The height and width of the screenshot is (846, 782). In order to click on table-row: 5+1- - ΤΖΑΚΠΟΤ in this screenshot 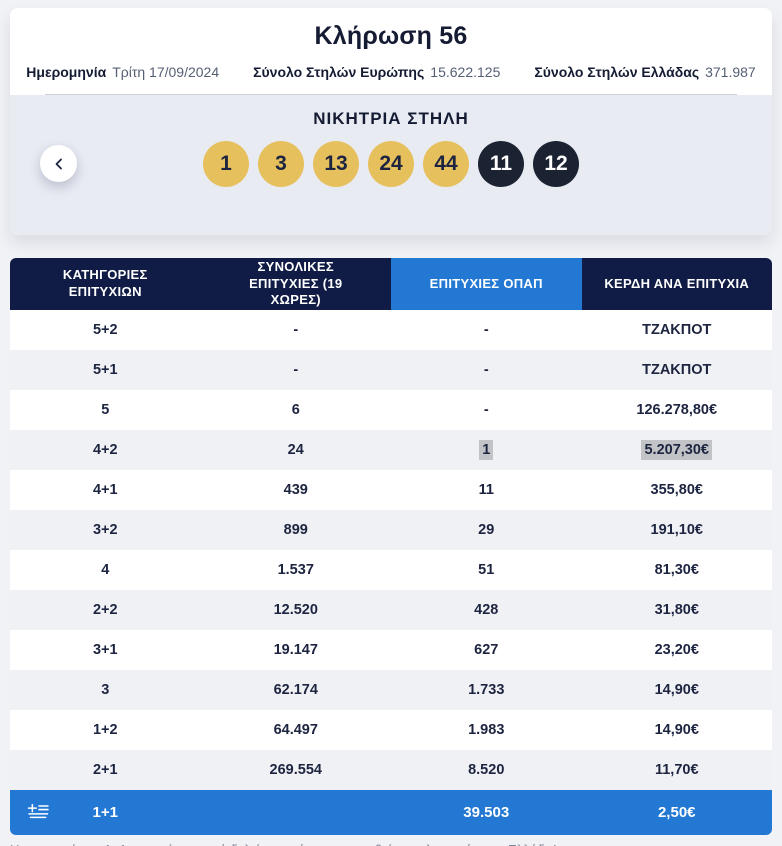, I will do `click(391, 370)`.